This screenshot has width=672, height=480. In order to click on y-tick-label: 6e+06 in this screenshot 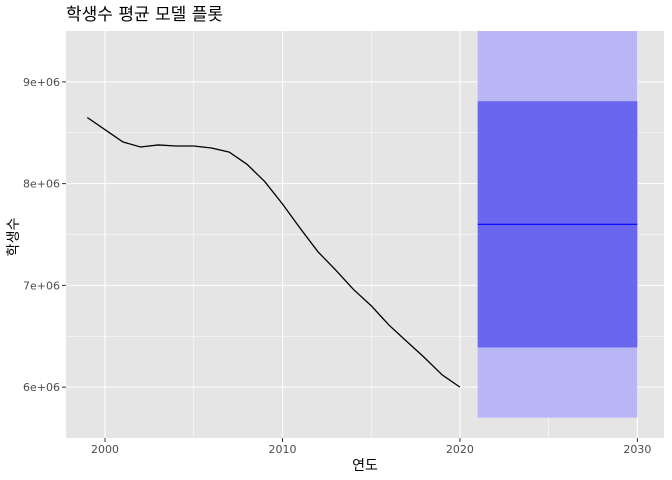, I will do `click(41, 387)`.